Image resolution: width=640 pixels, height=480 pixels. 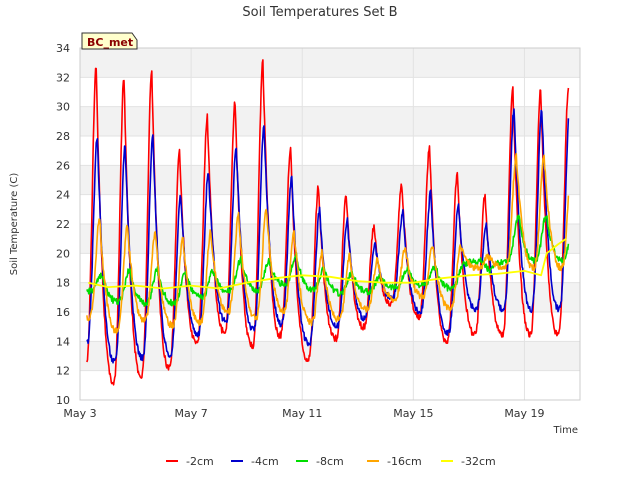 I want to click on y-tick-label: 14, so click(x=63, y=341).